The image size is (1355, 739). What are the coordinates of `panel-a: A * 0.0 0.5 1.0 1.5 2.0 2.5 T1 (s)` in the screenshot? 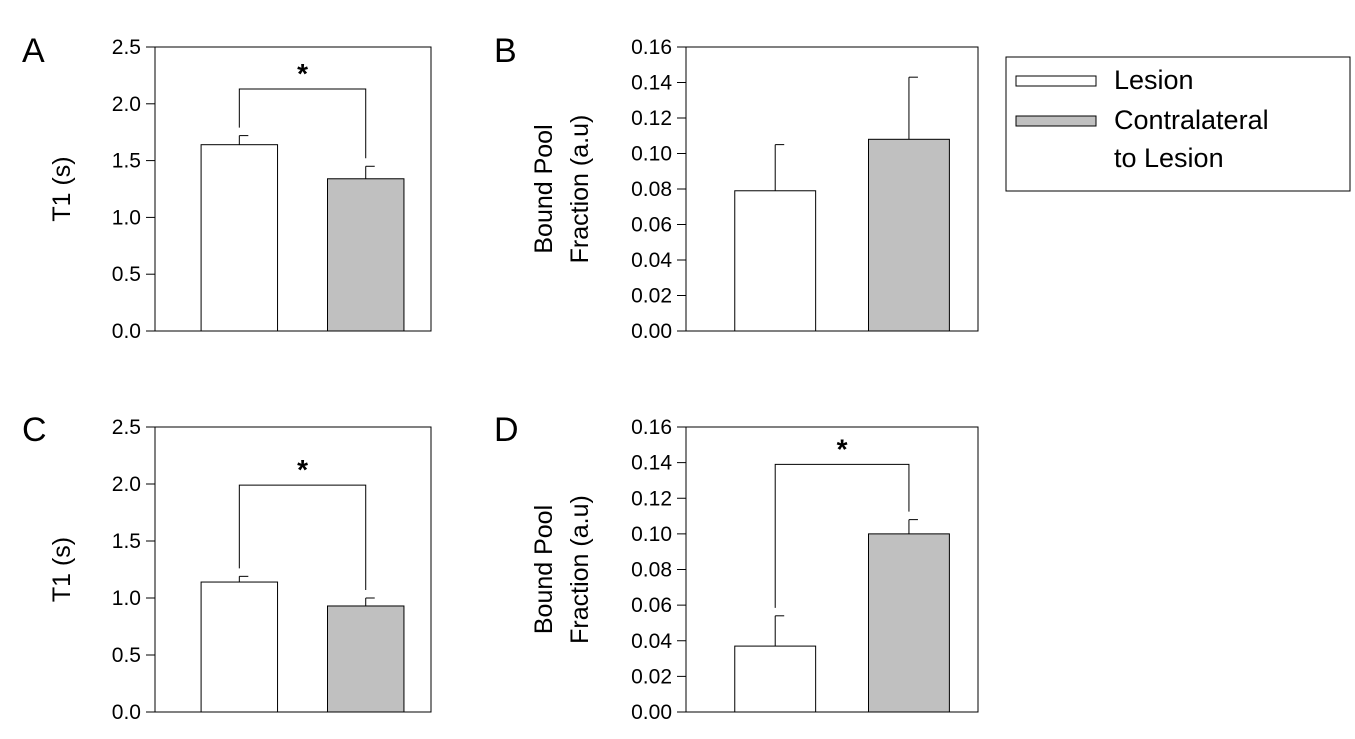 It's located at (227, 187).